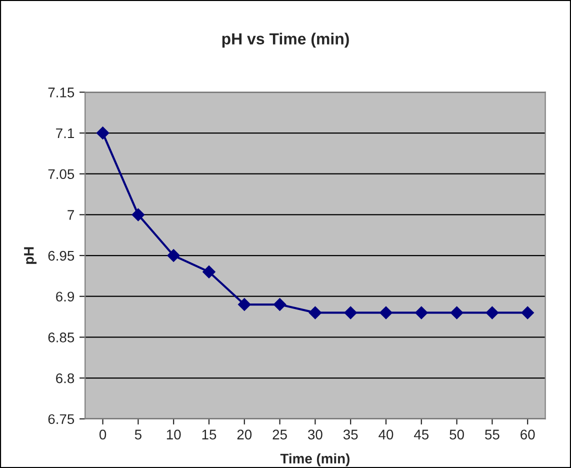 The height and width of the screenshot is (468, 571). I want to click on x-tick-label: 5, so click(138, 435).